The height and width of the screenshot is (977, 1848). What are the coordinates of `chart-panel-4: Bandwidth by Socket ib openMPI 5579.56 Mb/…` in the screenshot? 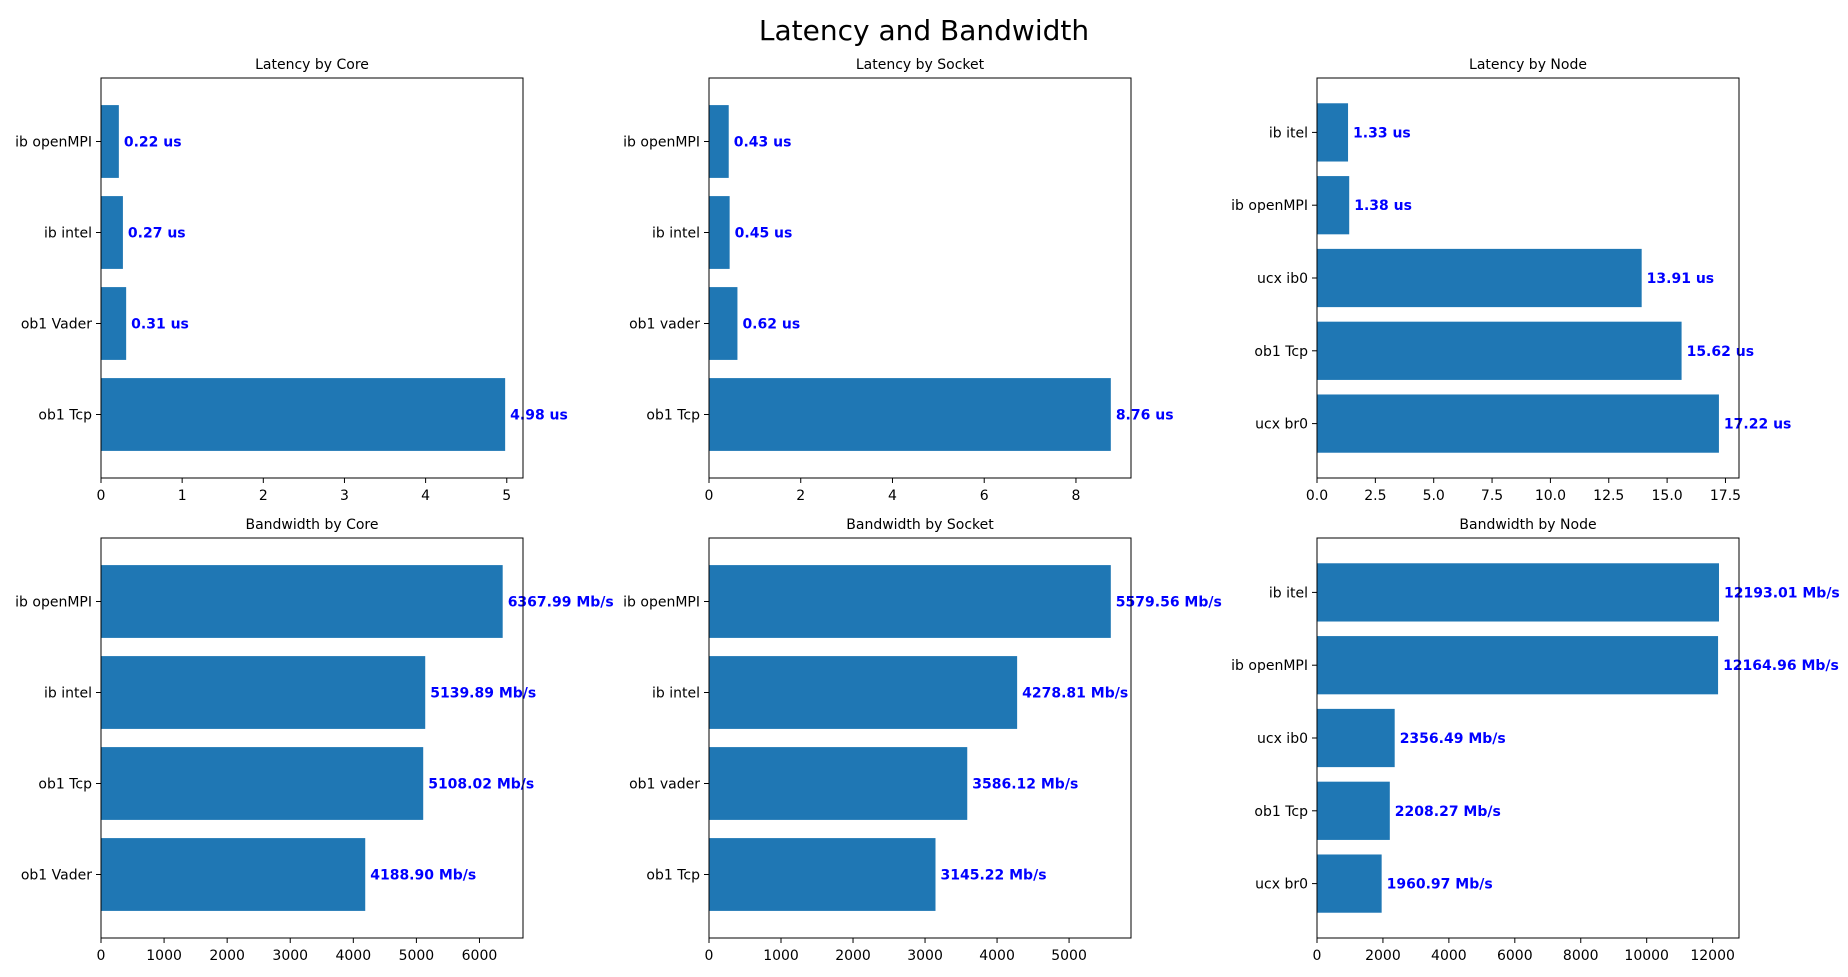 It's located at (922, 740).